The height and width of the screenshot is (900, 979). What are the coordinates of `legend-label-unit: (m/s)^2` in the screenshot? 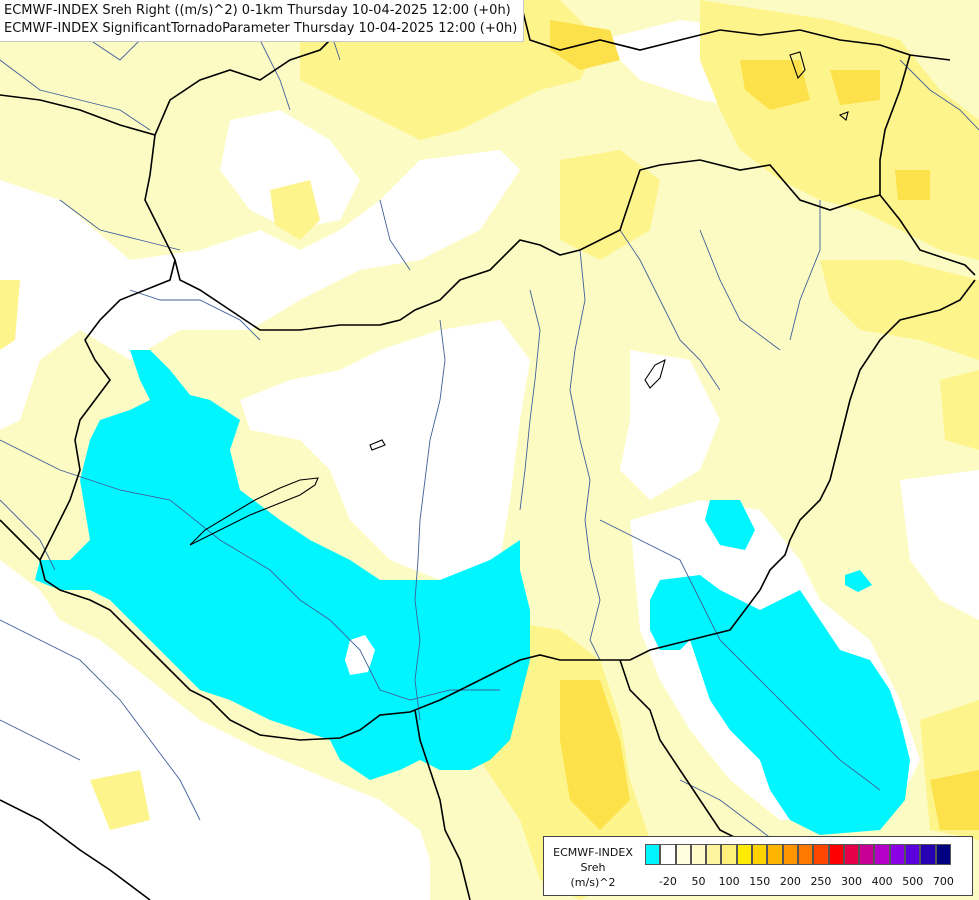 It's located at (593, 882).